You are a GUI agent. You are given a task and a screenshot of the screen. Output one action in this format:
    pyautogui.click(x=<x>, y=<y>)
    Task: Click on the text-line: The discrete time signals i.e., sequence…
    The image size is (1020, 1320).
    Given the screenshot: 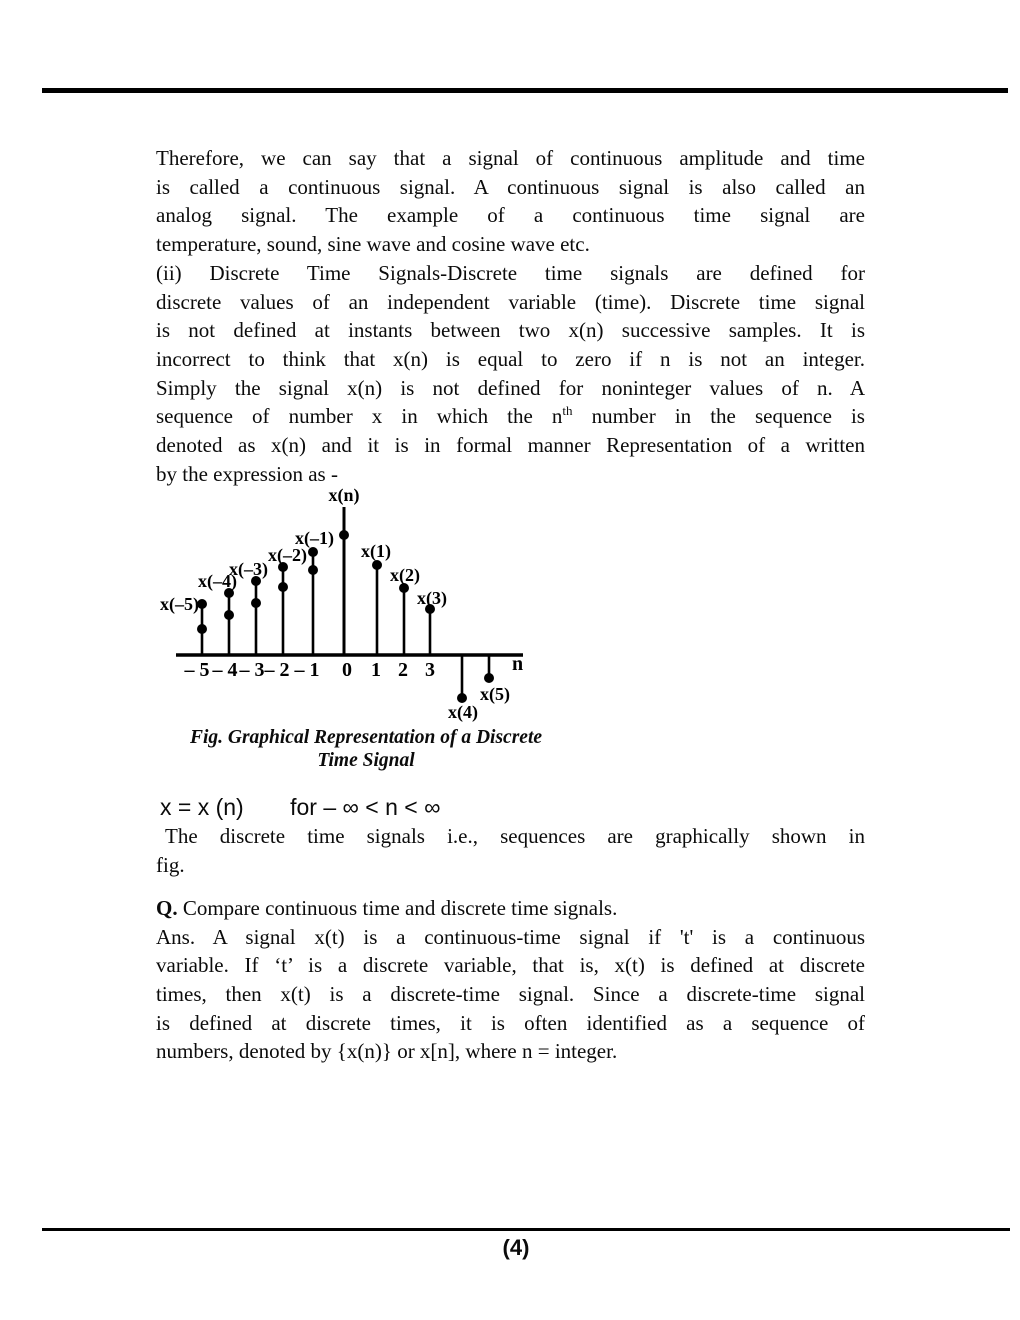 What is the action you would take?
    pyautogui.click(x=510, y=836)
    